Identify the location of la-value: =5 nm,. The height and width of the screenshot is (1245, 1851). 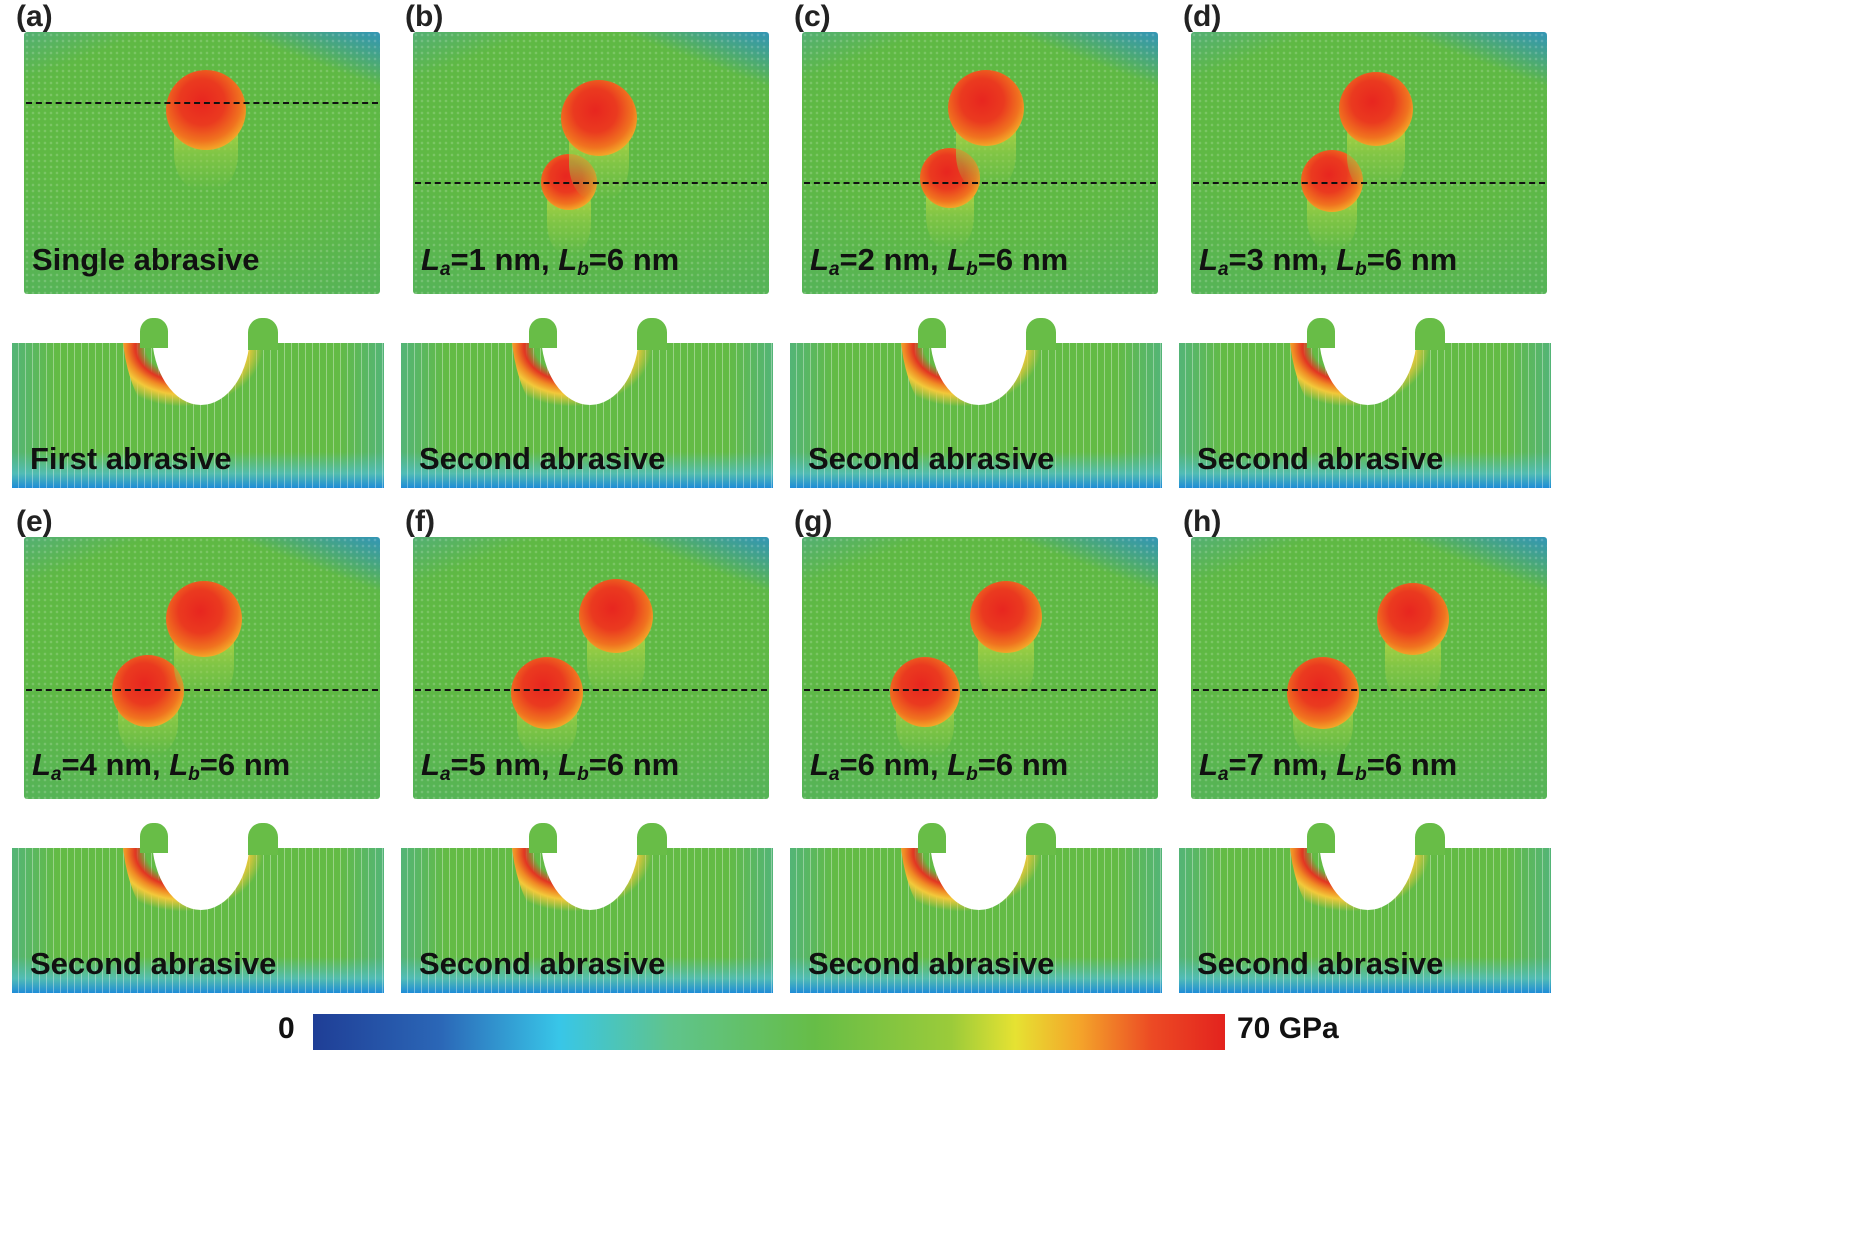
(504, 764).